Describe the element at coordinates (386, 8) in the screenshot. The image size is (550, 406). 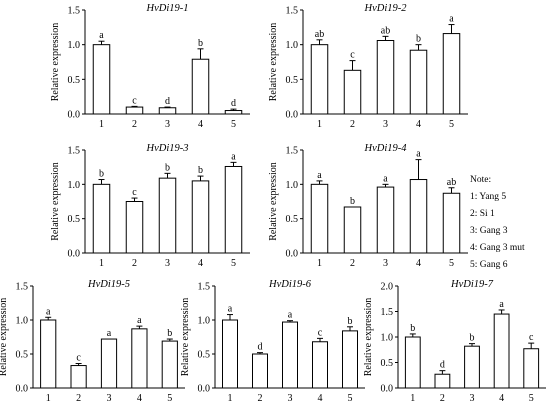
I see `chart-title: HvDi19-2` at that location.